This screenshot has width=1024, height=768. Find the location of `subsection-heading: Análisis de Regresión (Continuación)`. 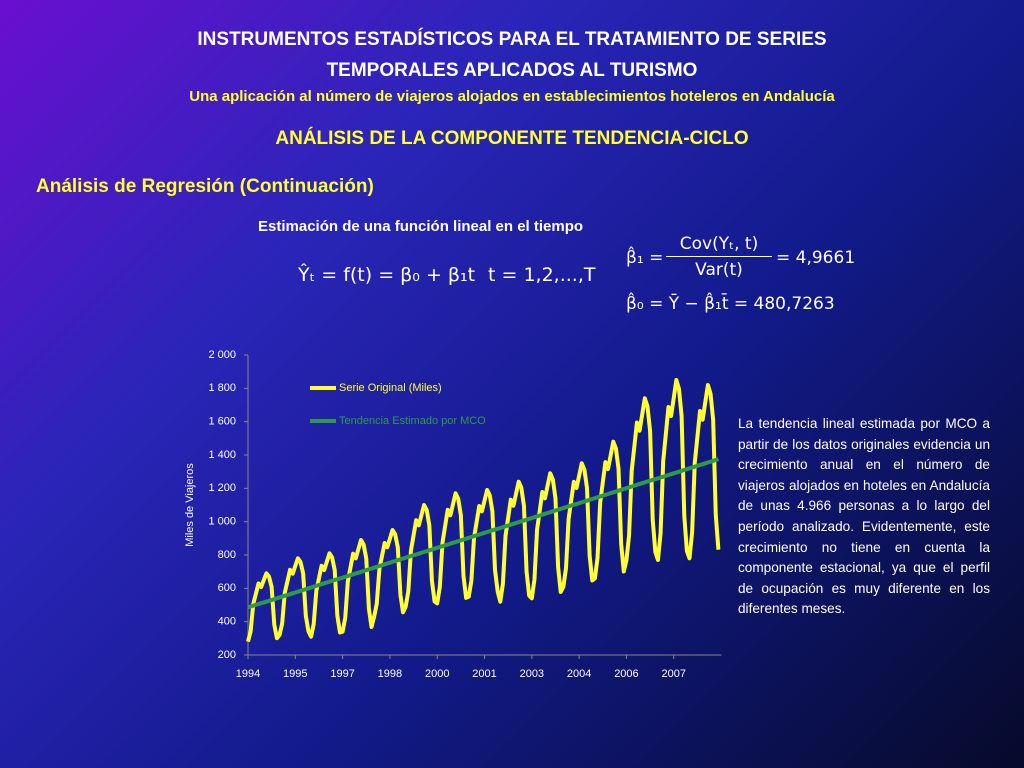

subsection-heading: Análisis de Regresión (Continuación) is located at coordinates (205, 186).